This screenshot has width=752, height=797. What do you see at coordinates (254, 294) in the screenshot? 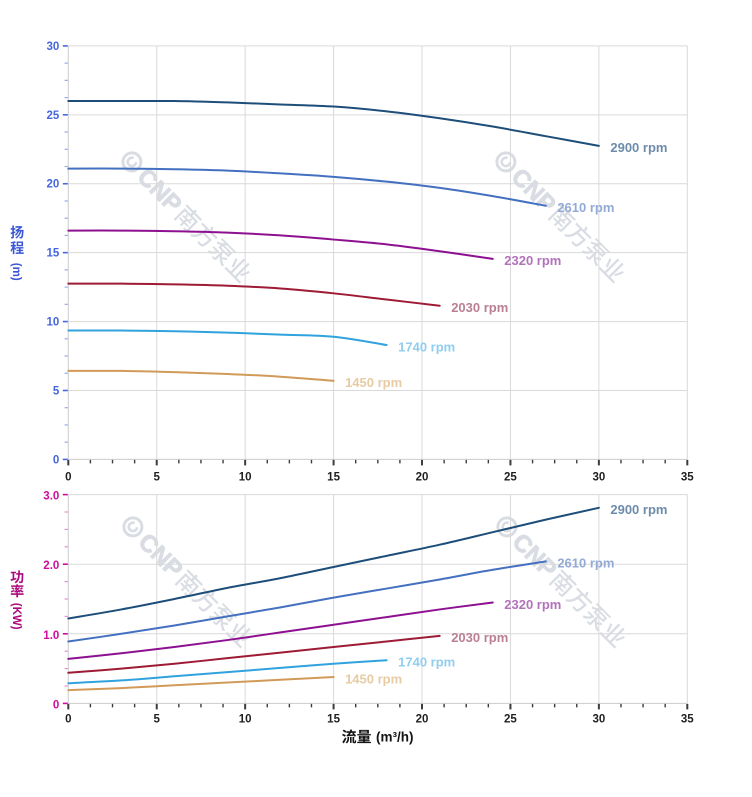
I see `head-curve-2030-rpm` at bounding box center [254, 294].